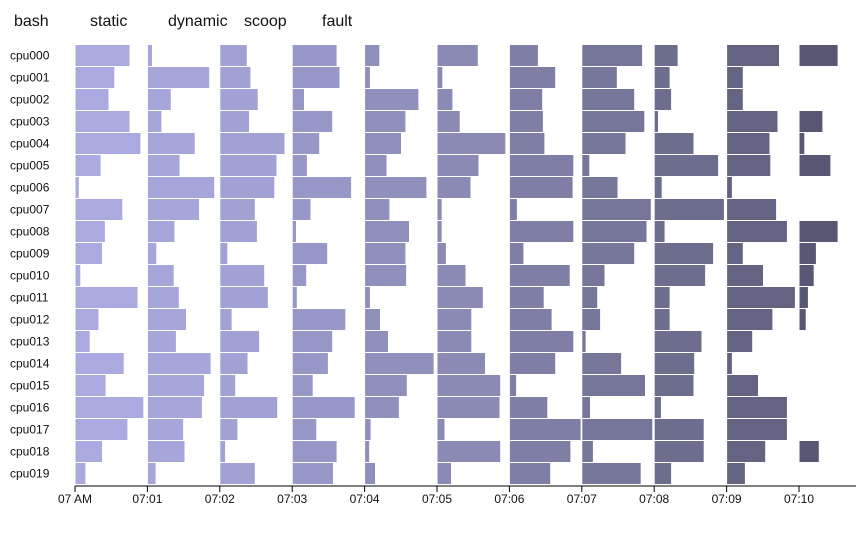  Describe the element at coordinates (385, 121) in the screenshot. I see `bar-cpu003-slot4` at that location.